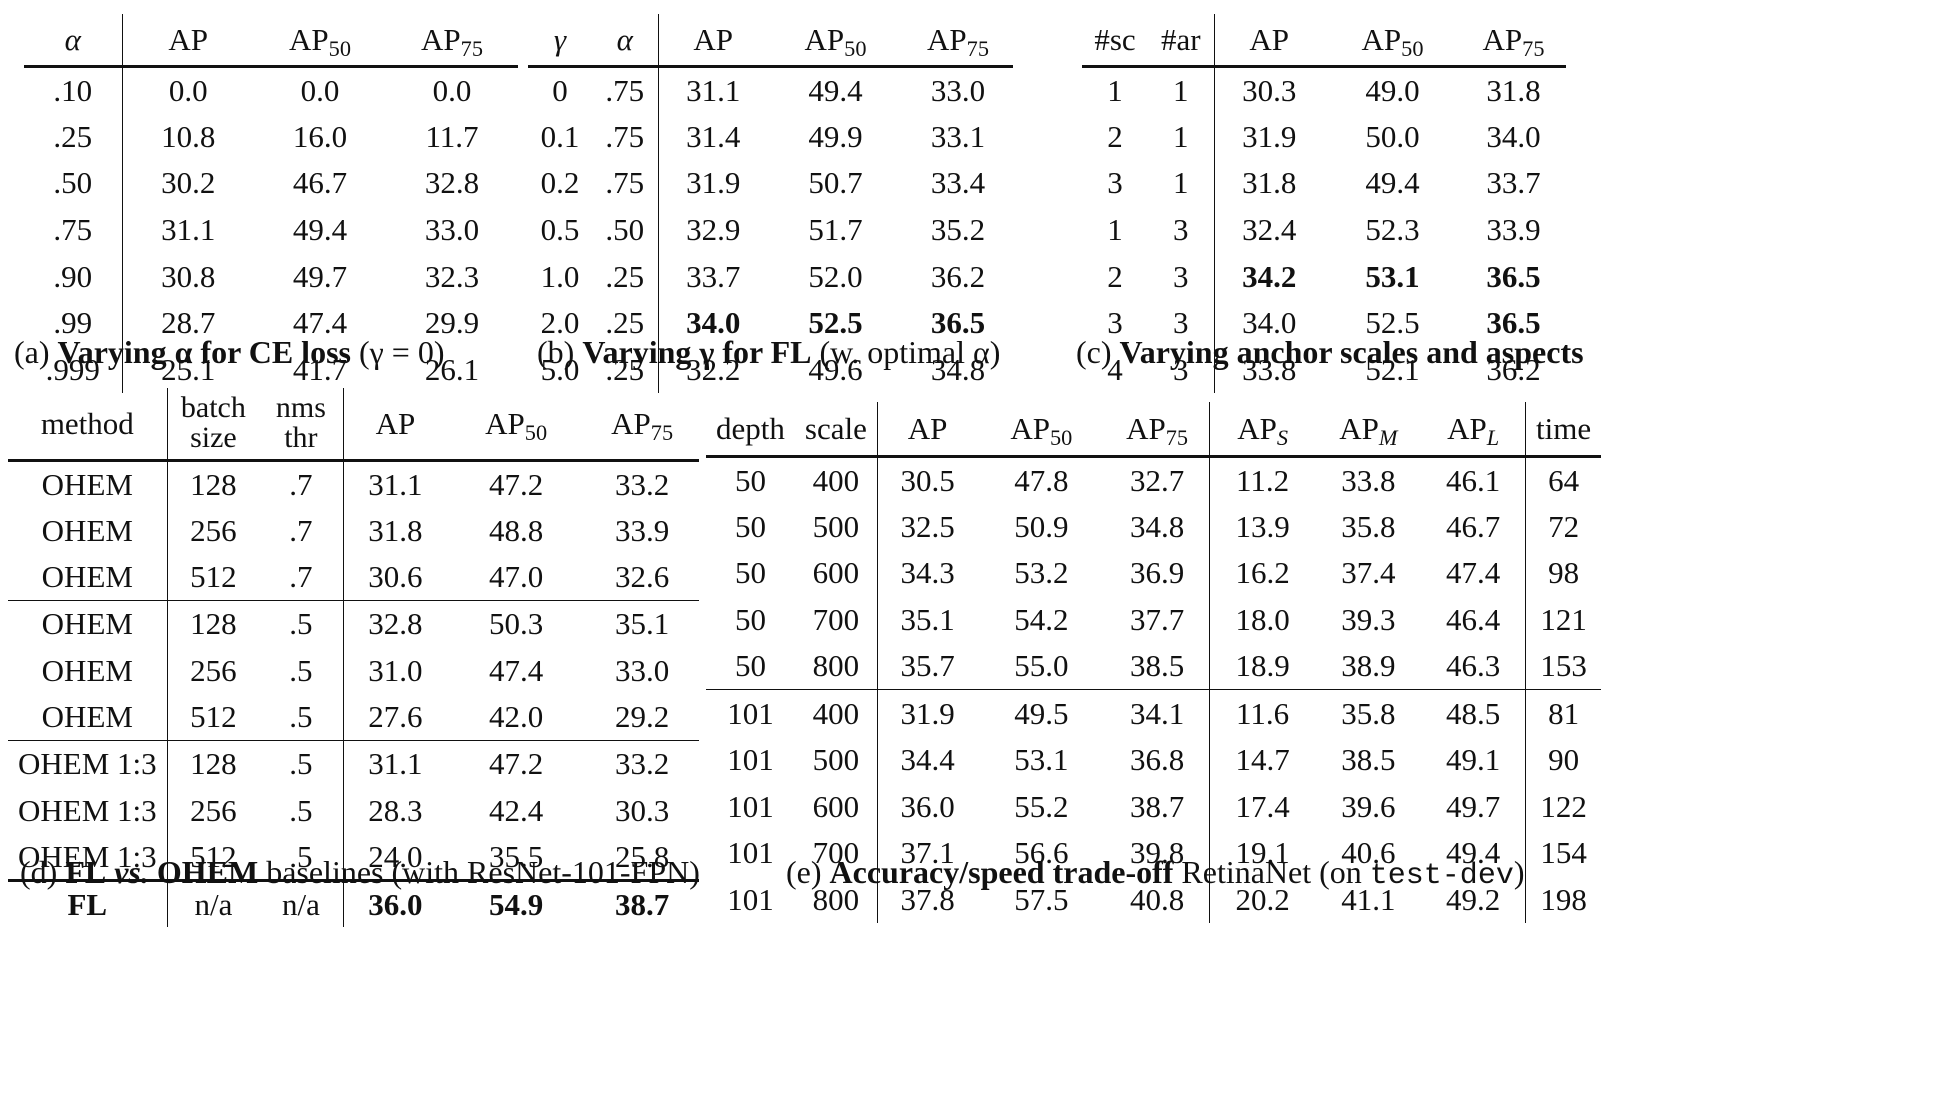 This screenshot has height=1102, width=1934. Describe the element at coordinates (1513, 183) in the screenshot. I see `table-cell: 33.7` at that location.